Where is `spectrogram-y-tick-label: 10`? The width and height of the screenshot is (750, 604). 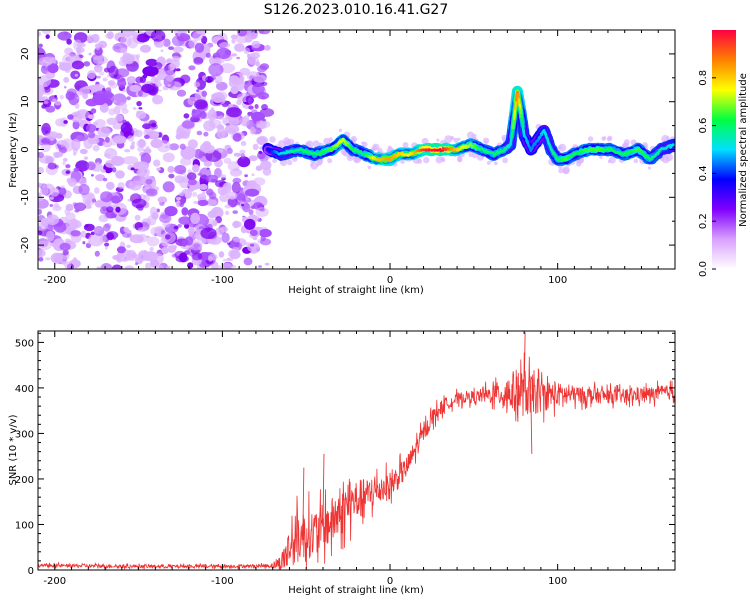
spectrogram-y-tick-label: 10 is located at coordinates (25, 101).